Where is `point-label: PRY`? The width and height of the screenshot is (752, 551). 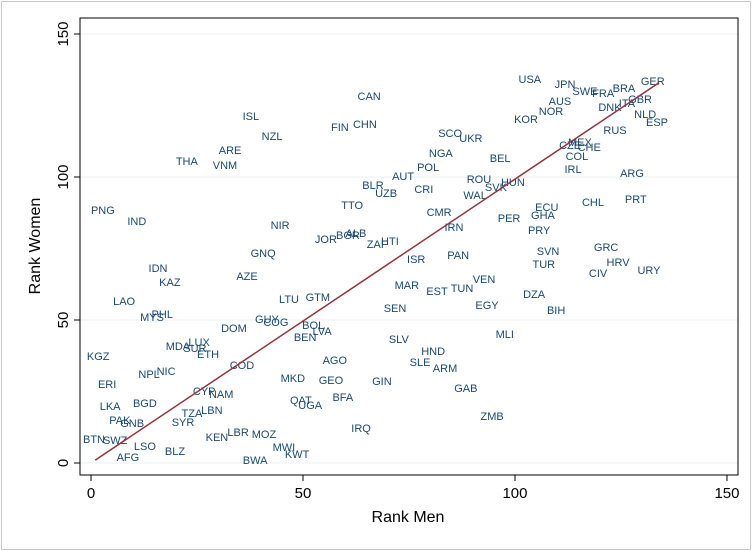 point-label: PRY is located at coordinates (539, 231).